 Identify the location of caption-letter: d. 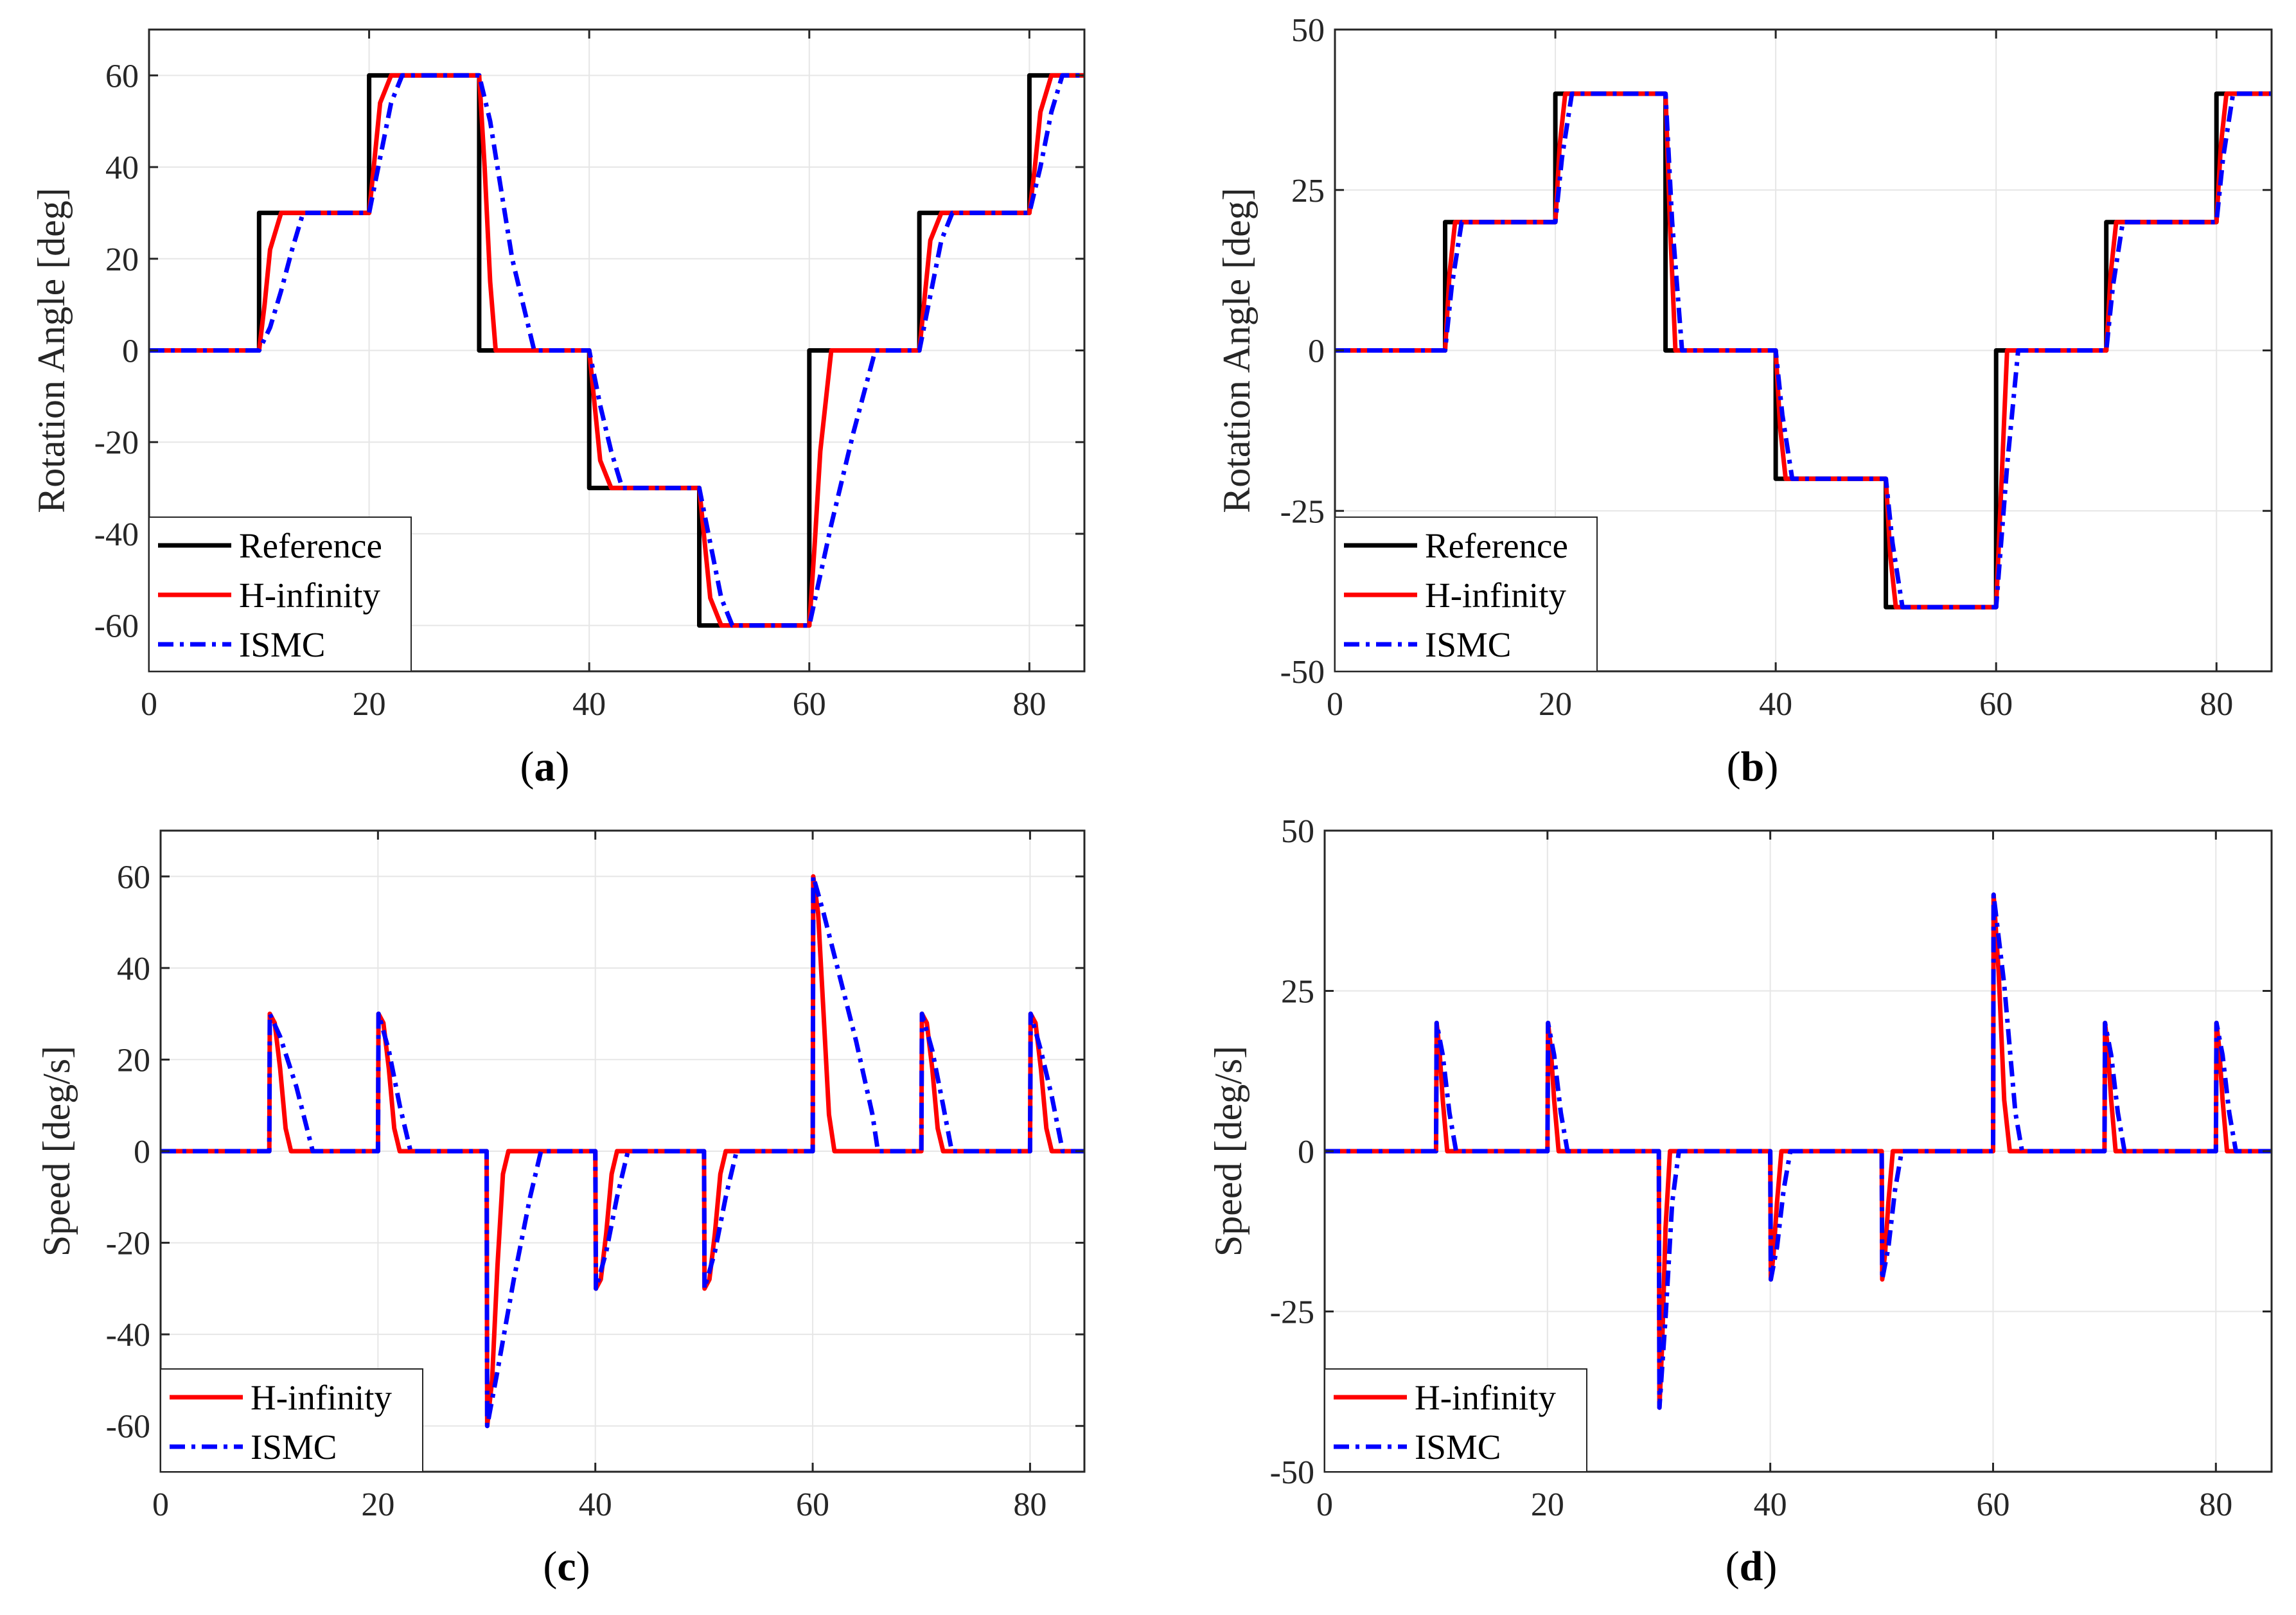
(1751, 1566).